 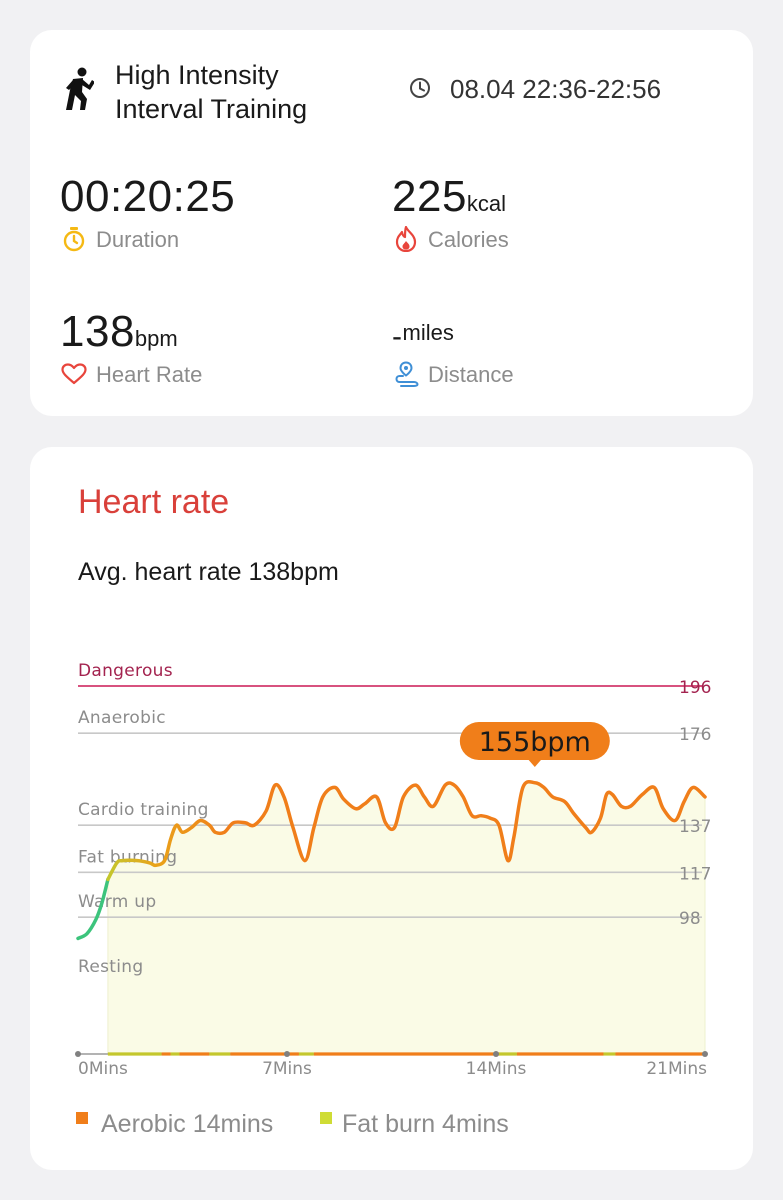 What do you see at coordinates (695, 827) in the screenshot?
I see `zone-value-cardio-training: 137` at bounding box center [695, 827].